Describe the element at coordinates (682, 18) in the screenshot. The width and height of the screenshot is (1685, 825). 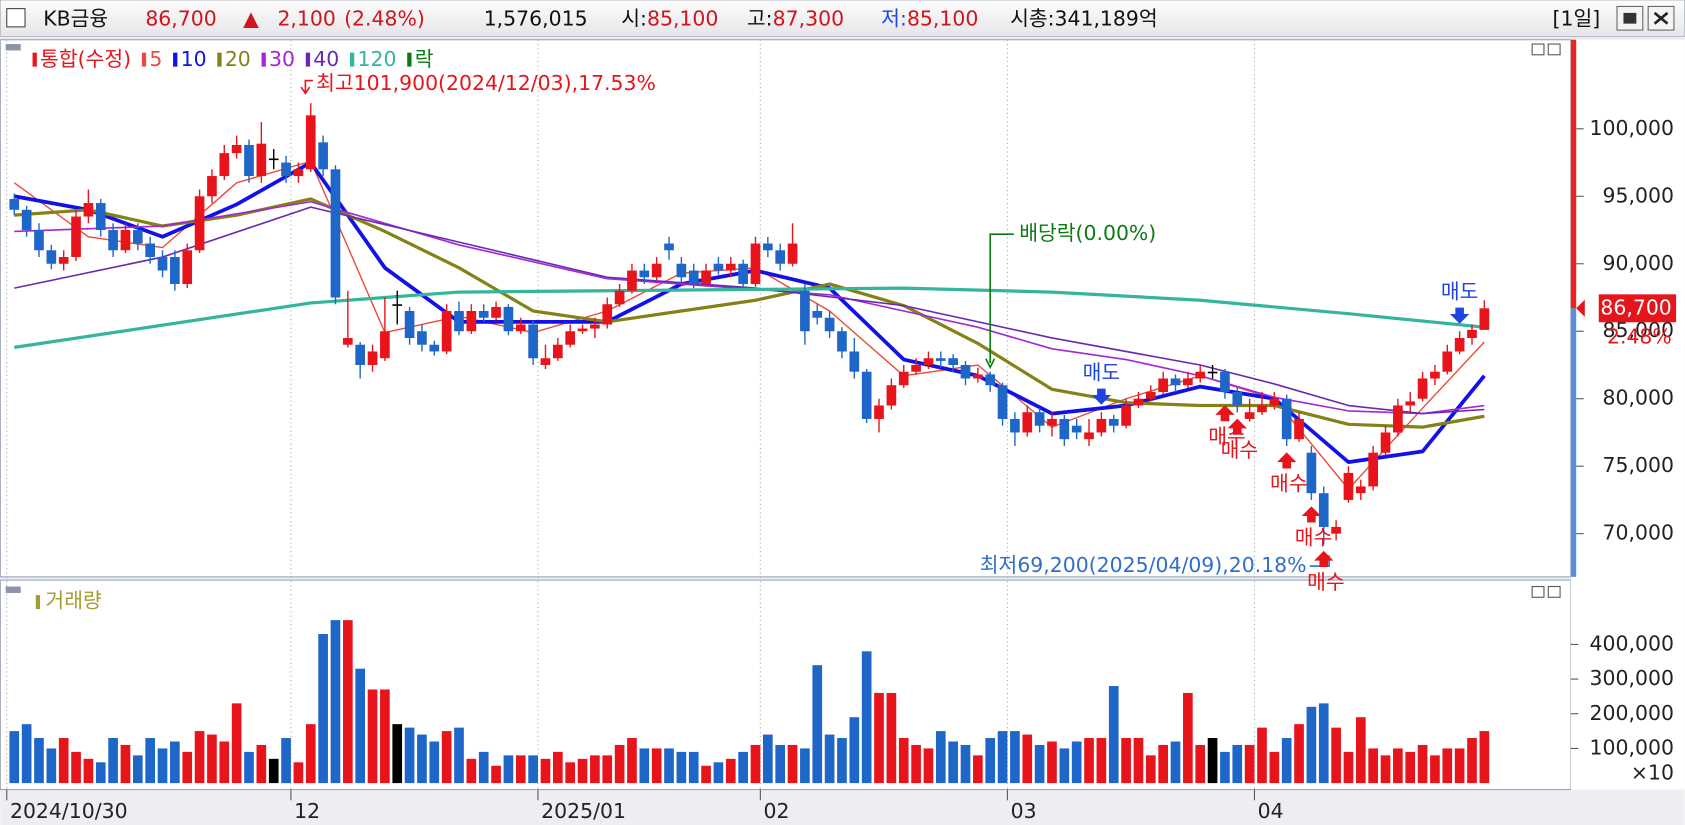
I see `open-value: 85,100` at that location.